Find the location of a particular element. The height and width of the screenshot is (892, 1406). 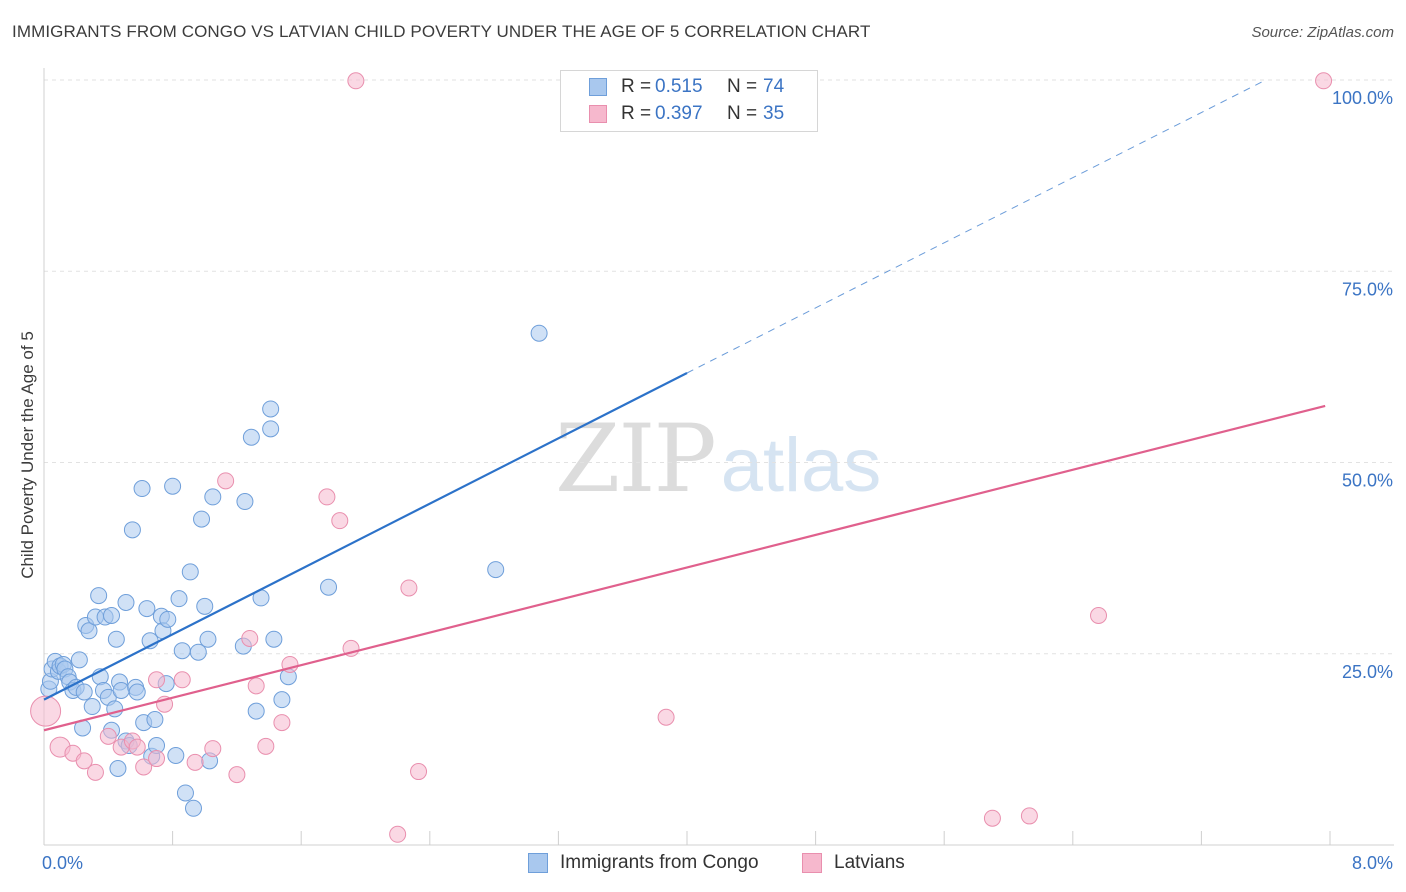

source-credit: Source: ZipAtlas.com is located at coordinates (1322, 32).